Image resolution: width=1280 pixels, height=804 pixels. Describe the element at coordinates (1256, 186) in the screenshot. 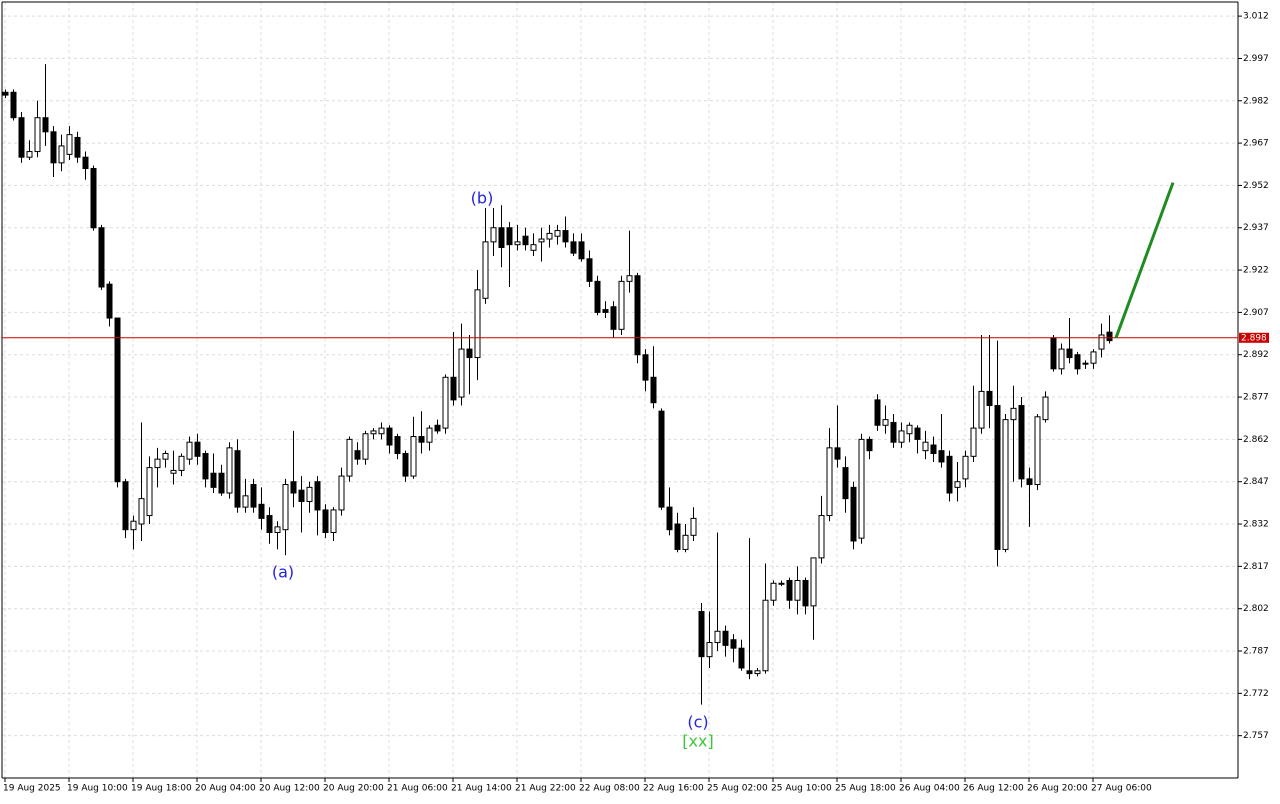

I see `y-tick-label: 2.952` at that location.